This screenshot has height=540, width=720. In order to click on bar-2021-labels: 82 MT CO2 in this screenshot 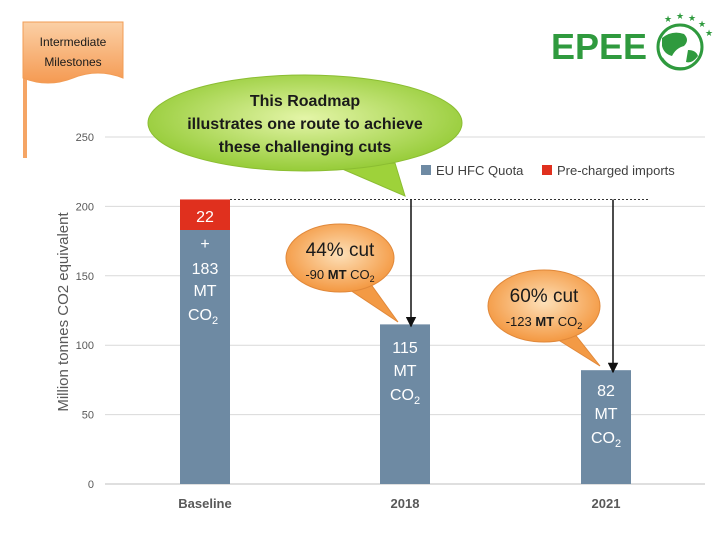, I will do `click(606, 416)`.